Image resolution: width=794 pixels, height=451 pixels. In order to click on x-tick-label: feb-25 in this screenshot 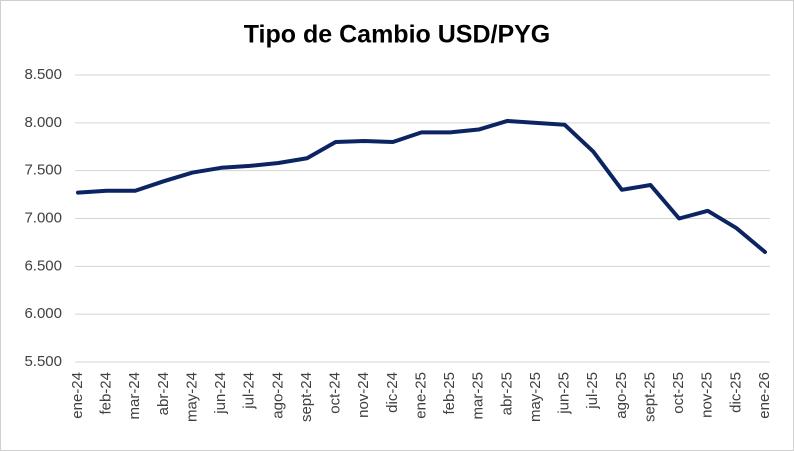, I will do `click(449, 393)`.